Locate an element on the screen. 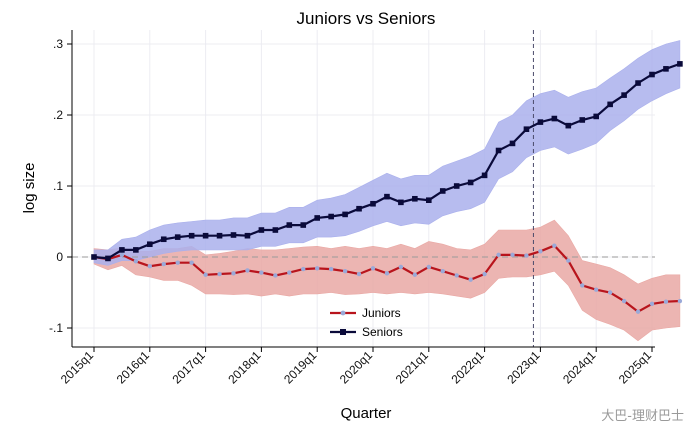 The width and height of the screenshot is (700, 430). y-tick-label: -.1 is located at coordinates (56, 328).